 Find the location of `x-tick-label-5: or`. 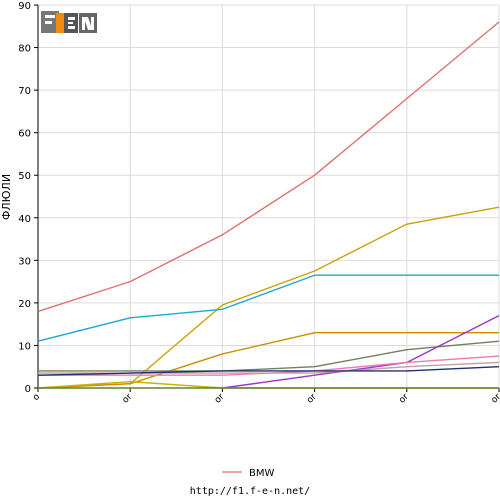

x-tick-label-5: or is located at coordinates (495, 399).